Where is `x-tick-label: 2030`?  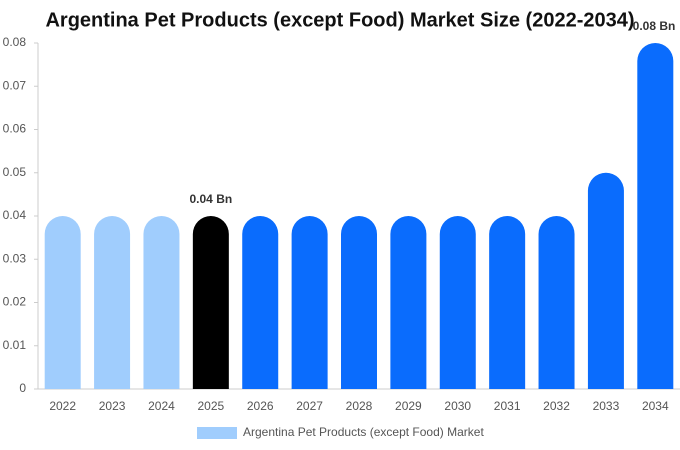
x-tick-label: 2030 is located at coordinates (457, 406).